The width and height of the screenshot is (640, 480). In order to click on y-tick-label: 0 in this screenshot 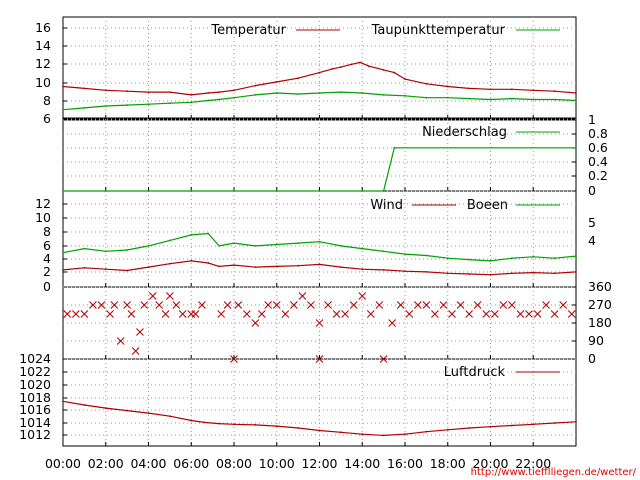, I will do `click(47, 286)`.